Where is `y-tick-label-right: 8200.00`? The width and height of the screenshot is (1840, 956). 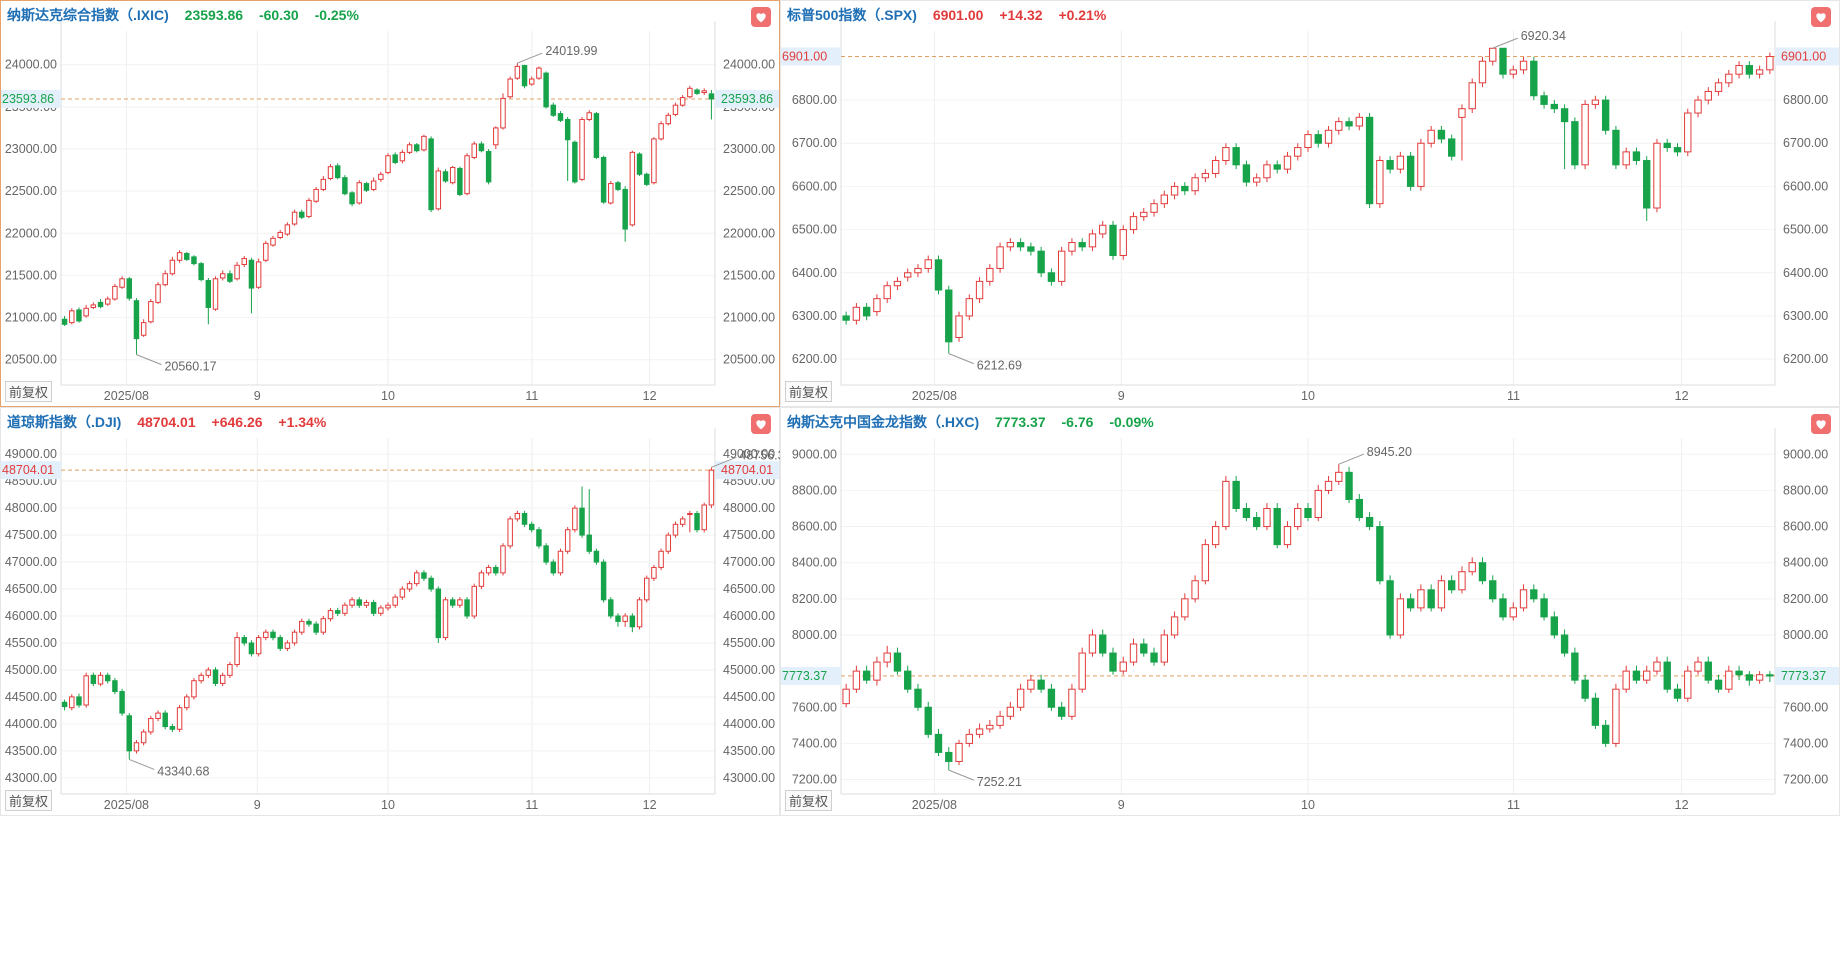
y-tick-label-right: 8200.00 is located at coordinates (1805, 599).